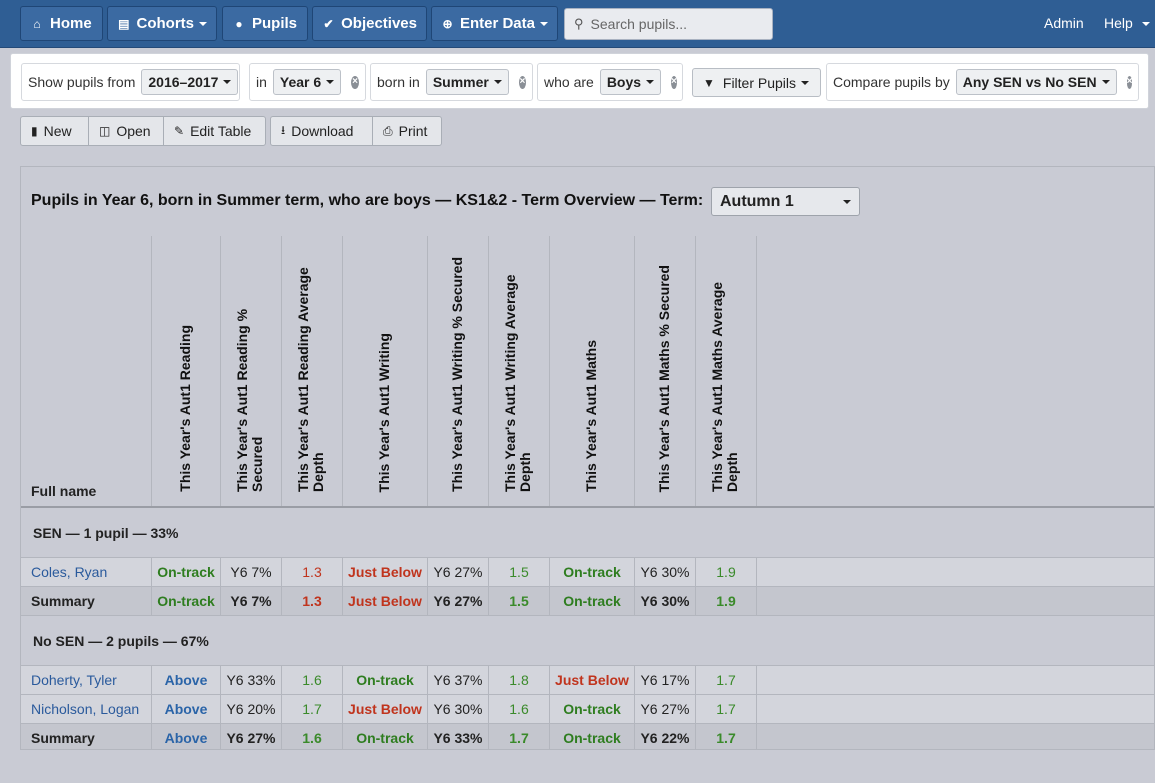  I want to click on header-col-4-label: This Year's Aut1 Writing % Secured, so click(457, 374).